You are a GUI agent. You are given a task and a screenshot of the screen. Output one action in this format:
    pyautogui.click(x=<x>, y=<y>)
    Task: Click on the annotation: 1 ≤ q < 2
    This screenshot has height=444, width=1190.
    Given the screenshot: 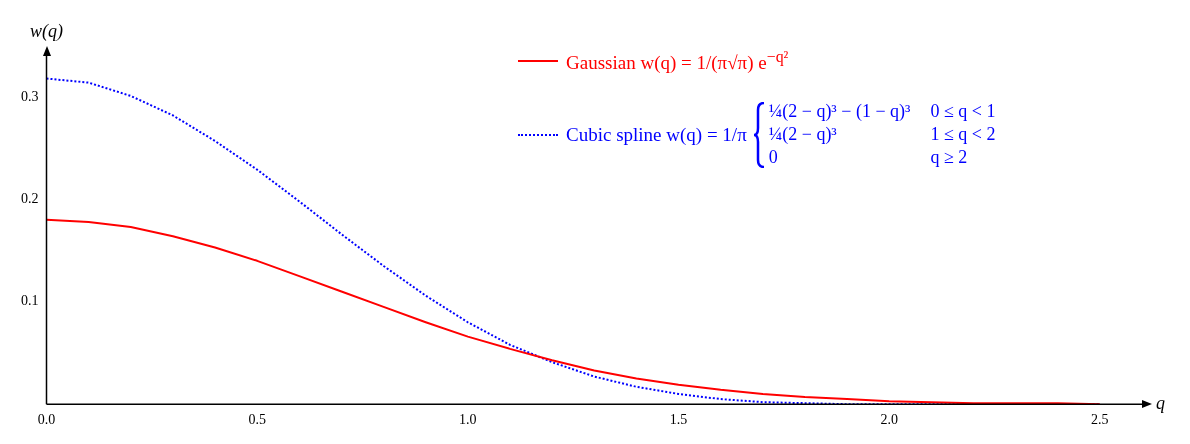 What is the action you would take?
    pyautogui.click(x=963, y=135)
    